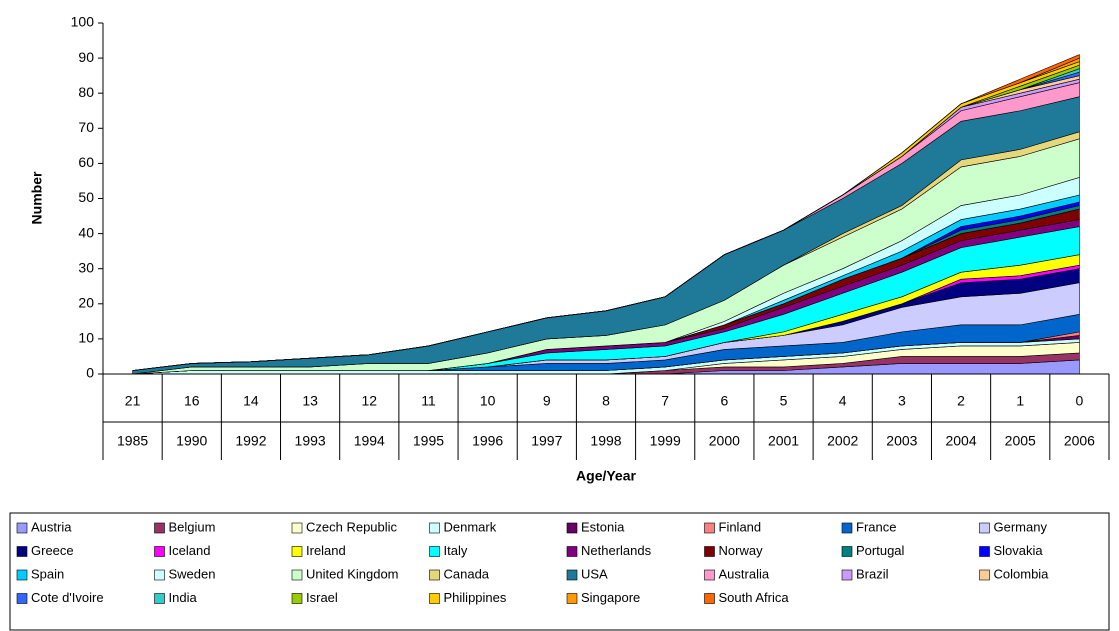 This screenshot has height=631, width=1119. I want to click on x-tick-label: 1, so click(1020, 401).